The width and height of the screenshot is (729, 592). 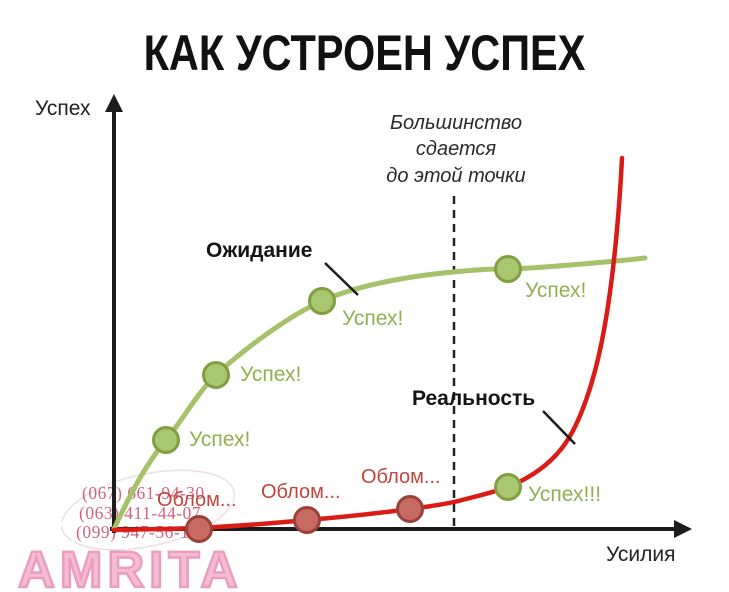 I want to click on page-title: КАК УСТРОЕН УСПЕХ, so click(x=364, y=53).